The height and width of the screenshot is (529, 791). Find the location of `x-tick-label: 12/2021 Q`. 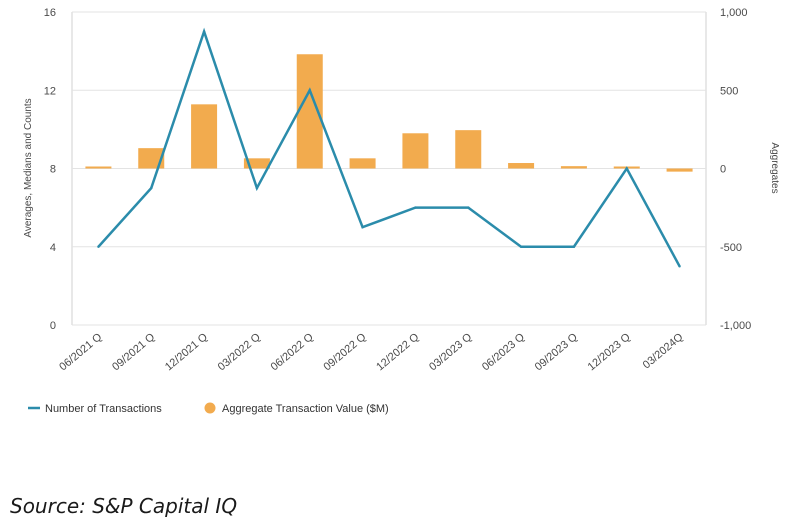

x-tick-label: 12/2021 Q is located at coordinates (186, 352).